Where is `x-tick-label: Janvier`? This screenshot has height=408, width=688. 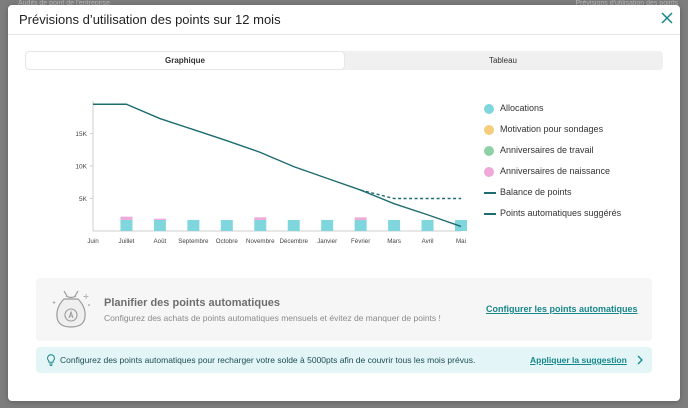 x-tick-label: Janvier is located at coordinates (327, 241).